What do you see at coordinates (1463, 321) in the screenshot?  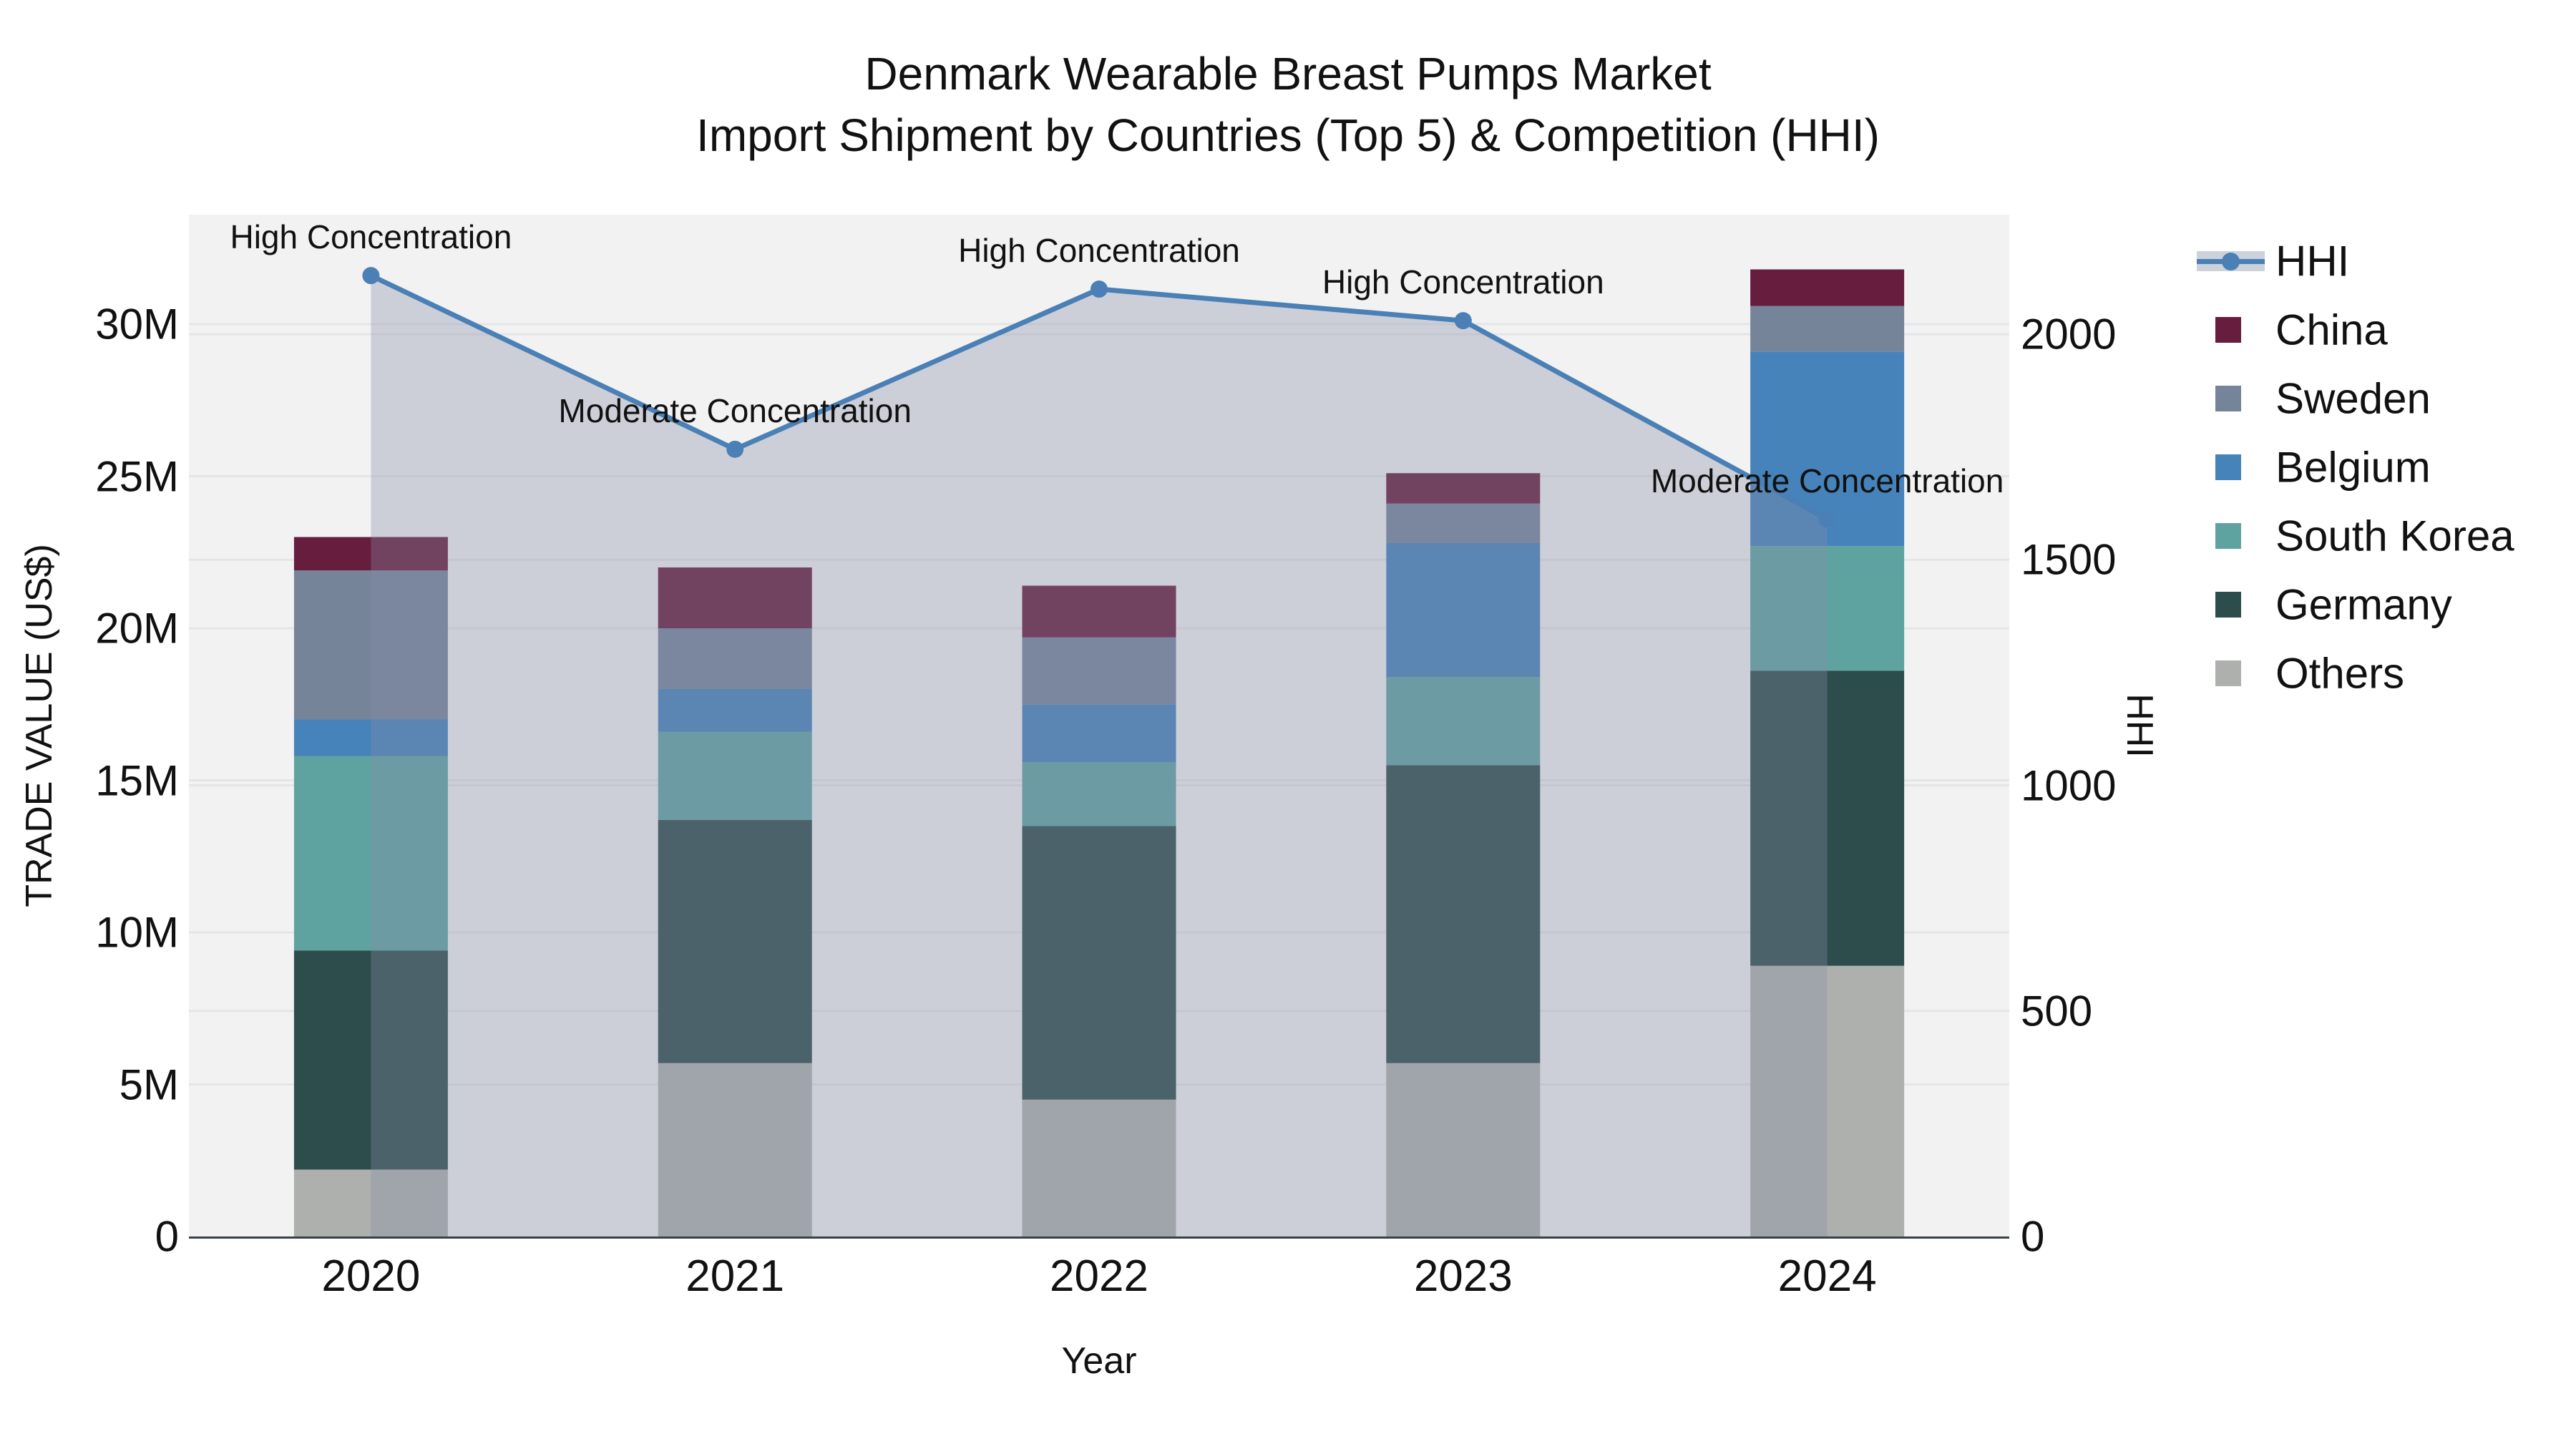 I see `hhi-point-2023` at bounding box center [1463, 321].